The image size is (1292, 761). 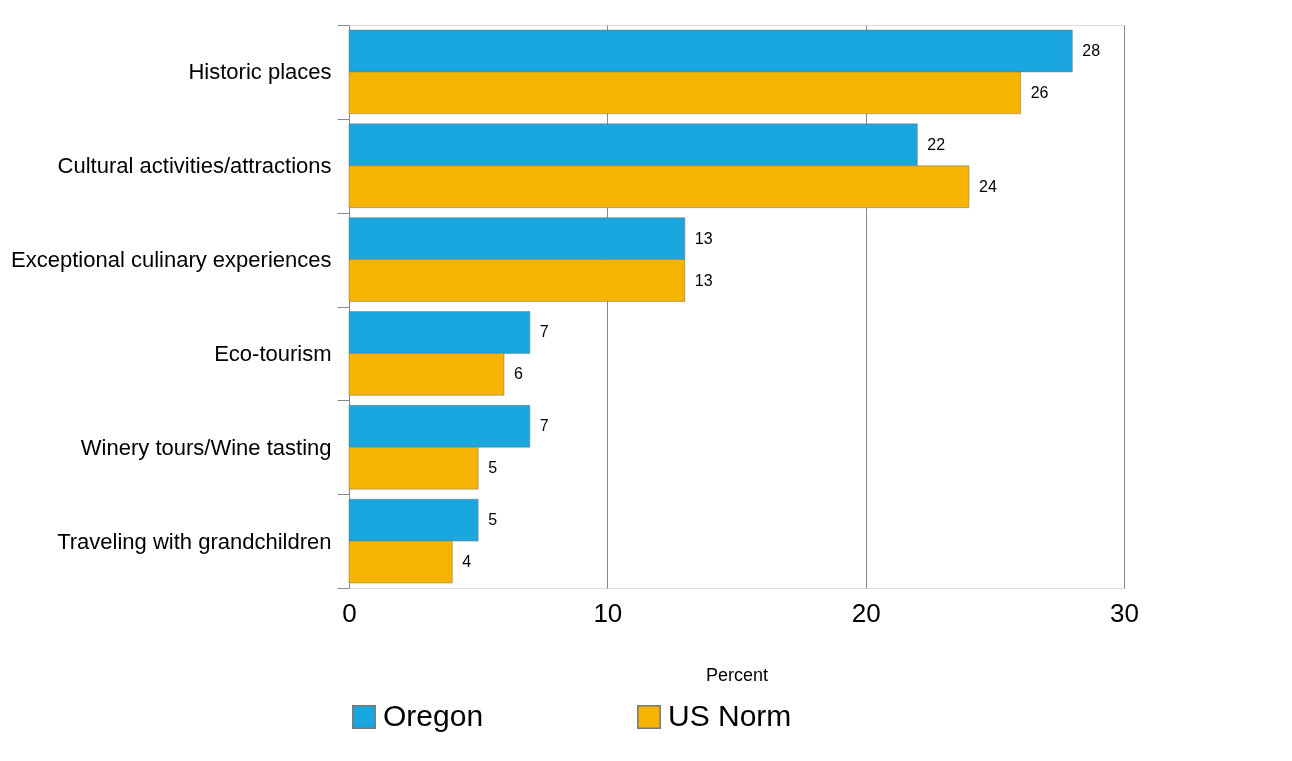 I want to click on data-label: 26, so click(x=1039, y=92).